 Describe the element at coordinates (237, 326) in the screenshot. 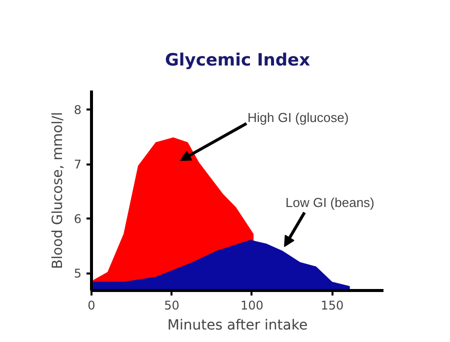

I see `x-axis-title: Minutes after intake` at that location.